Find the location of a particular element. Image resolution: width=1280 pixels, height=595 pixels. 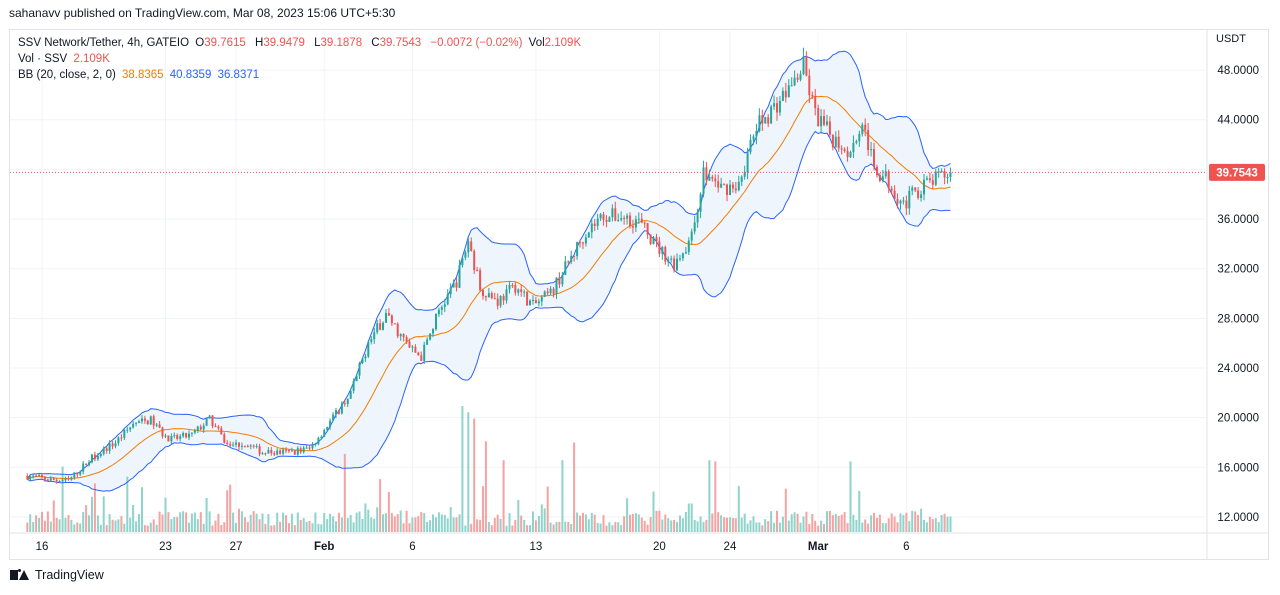

time-tick-label: 27 is located at coordinates (236, 547).